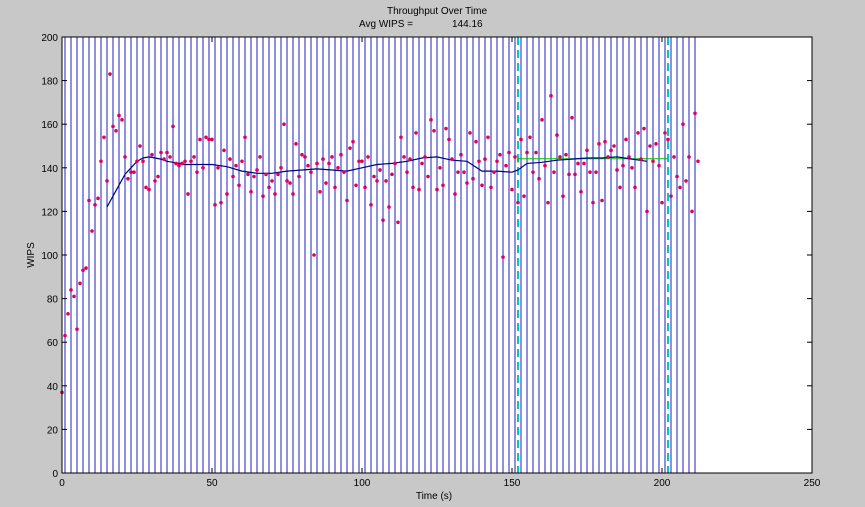 This screenshot has width=865, height=507. I want to click on y-tick-label: 60, so click(53, 343).